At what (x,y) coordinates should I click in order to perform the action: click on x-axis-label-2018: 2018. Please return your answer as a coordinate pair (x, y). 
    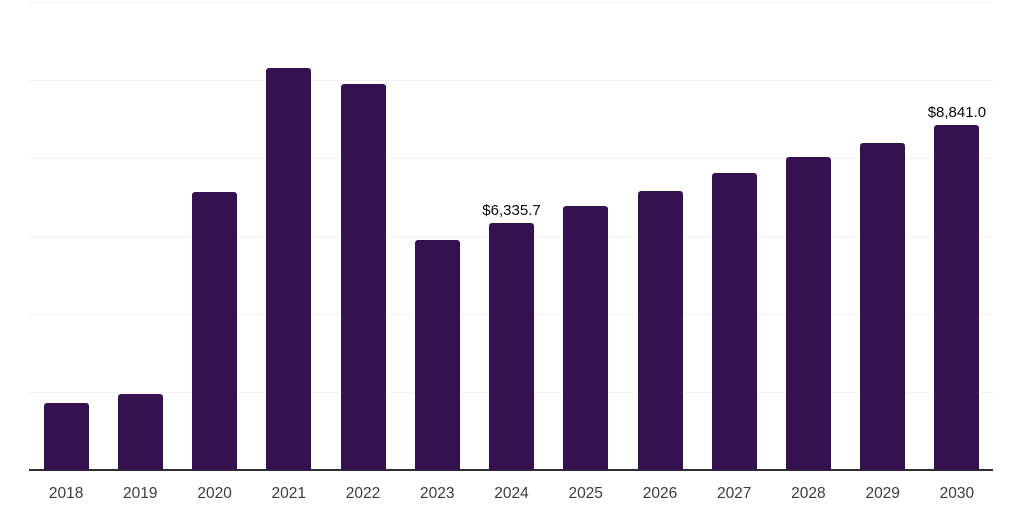
    Looking at the image, I should click on (66, 493).